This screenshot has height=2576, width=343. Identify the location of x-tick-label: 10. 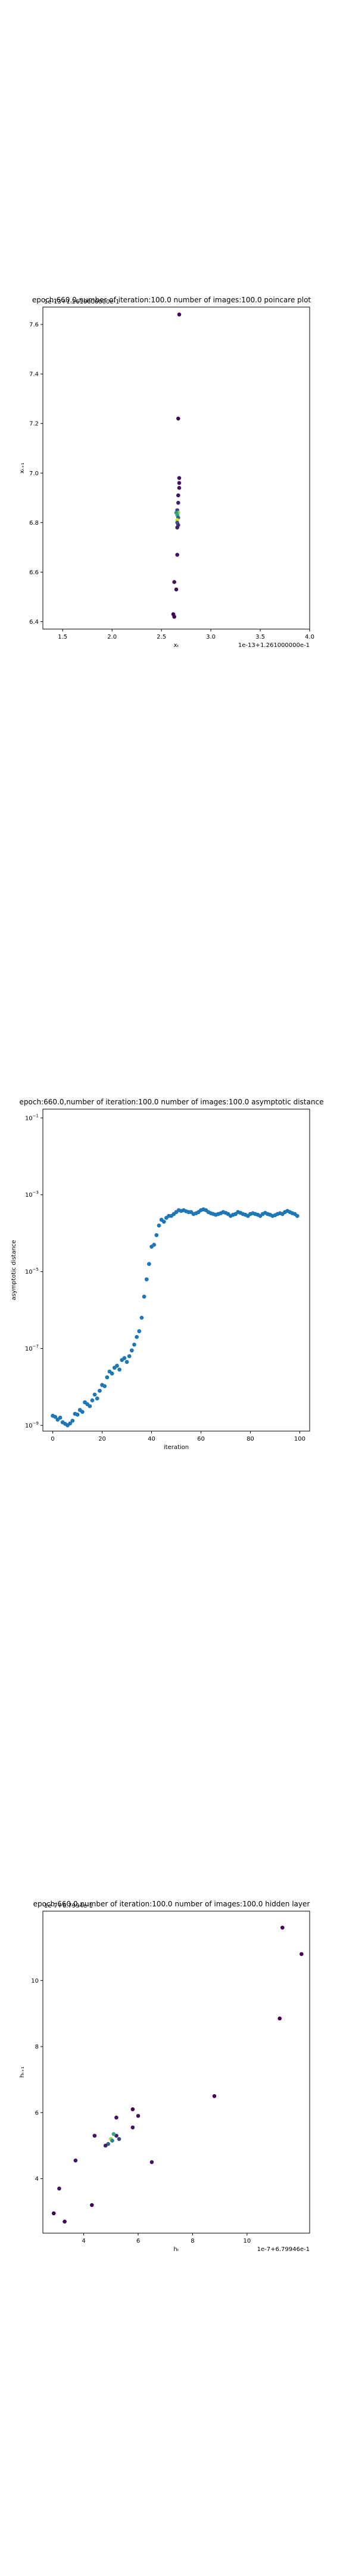
(247, 2241).